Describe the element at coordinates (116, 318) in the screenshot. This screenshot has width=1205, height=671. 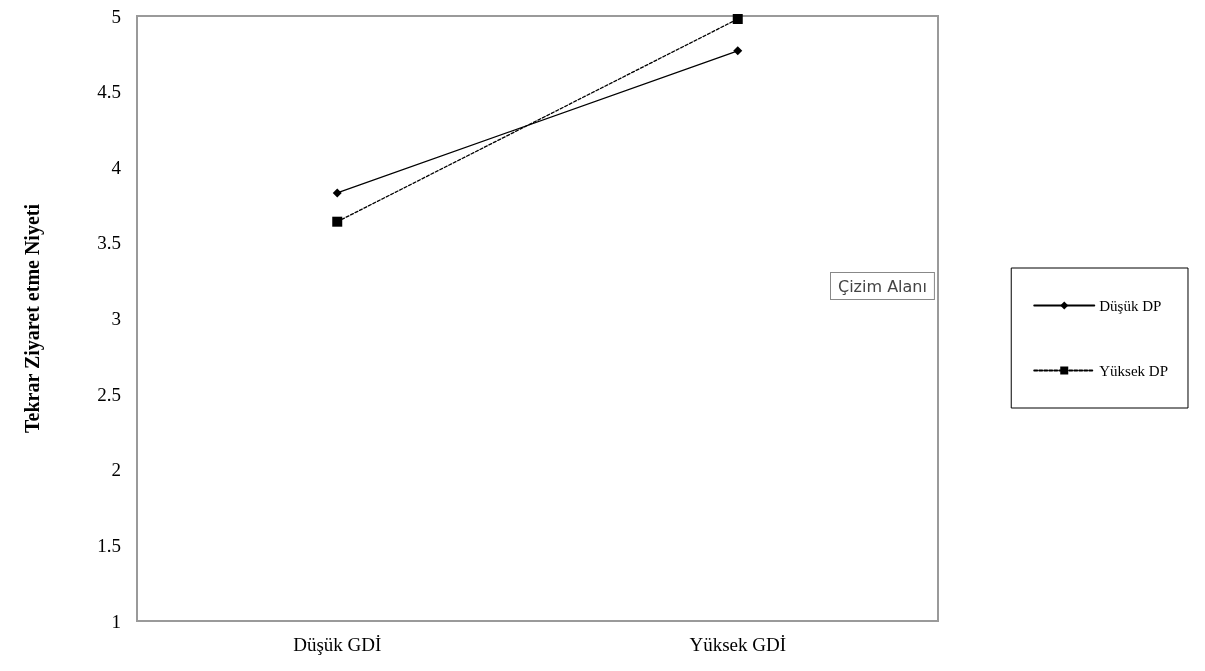
I see `y-tick-label: 3` at that location.